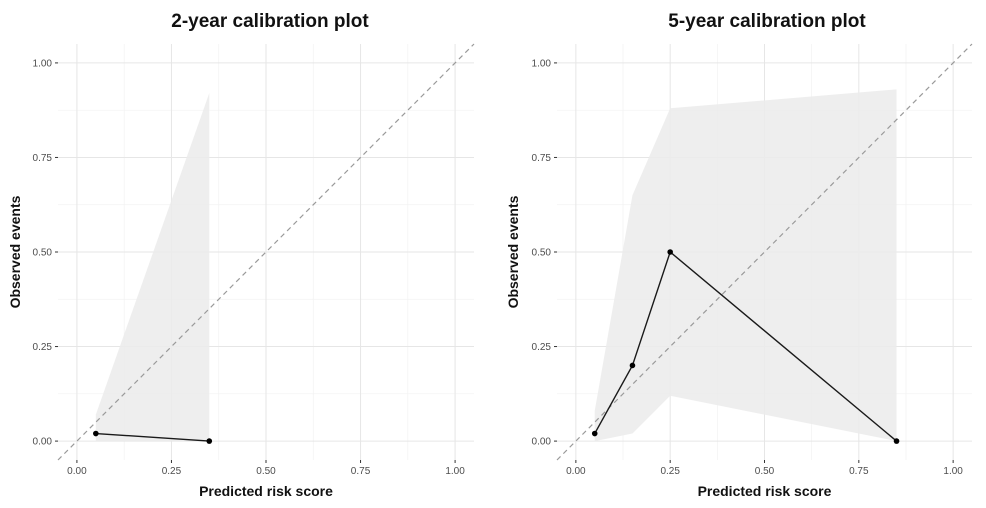 This screenshot has width=986, height=508. I want to click on chart-title: 5-year calibration plot, so click(767, 21).